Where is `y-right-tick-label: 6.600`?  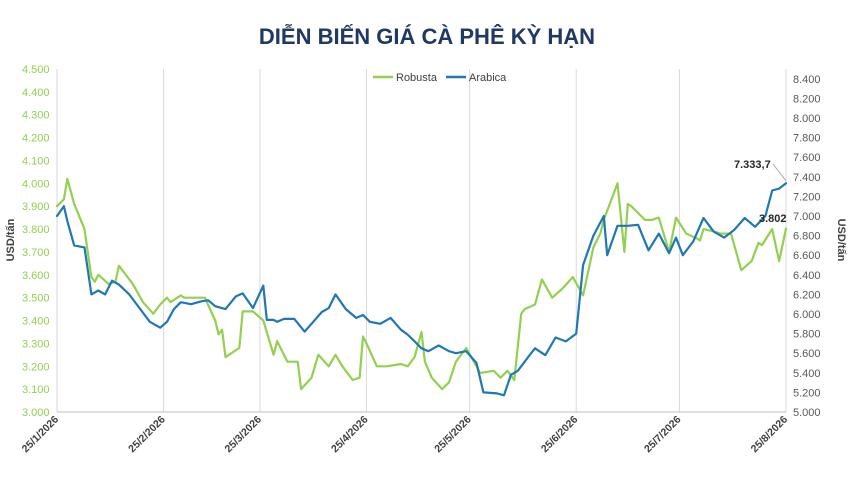 y-right-tick-label: 6.600 is located at coordinates (807, 256).